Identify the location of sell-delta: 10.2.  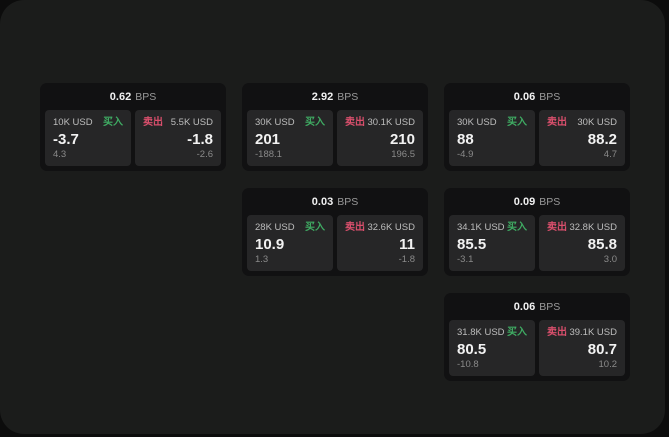
(608, 364).